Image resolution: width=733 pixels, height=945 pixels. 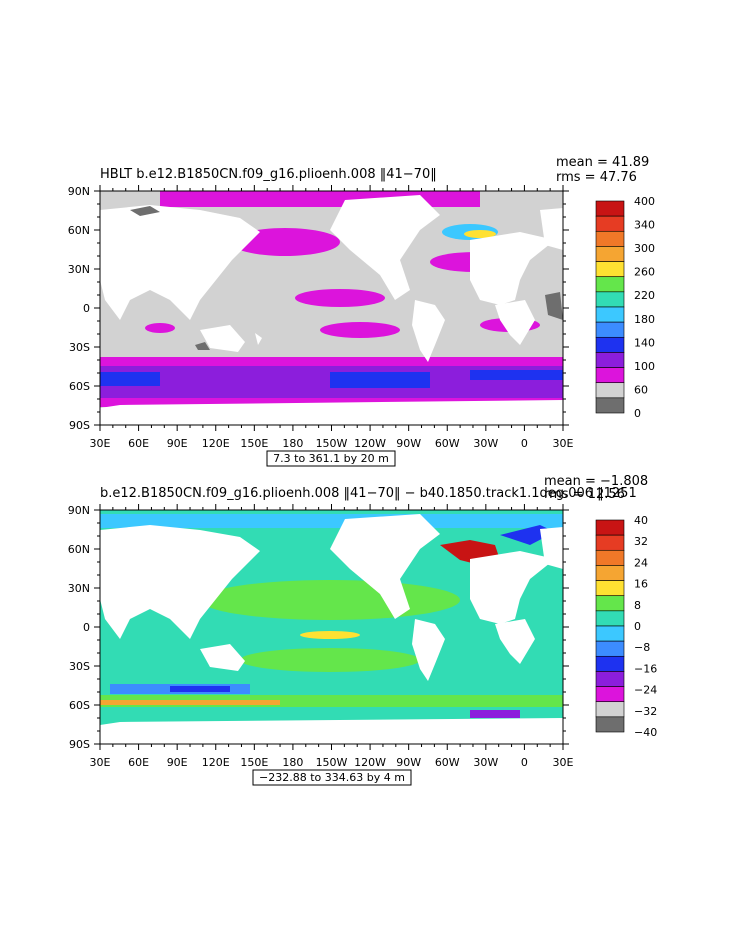 What do you see at coordinates (644, 366) in the screenshot?
I see `colorbar-label: 100` at bounding box center [644, 366].